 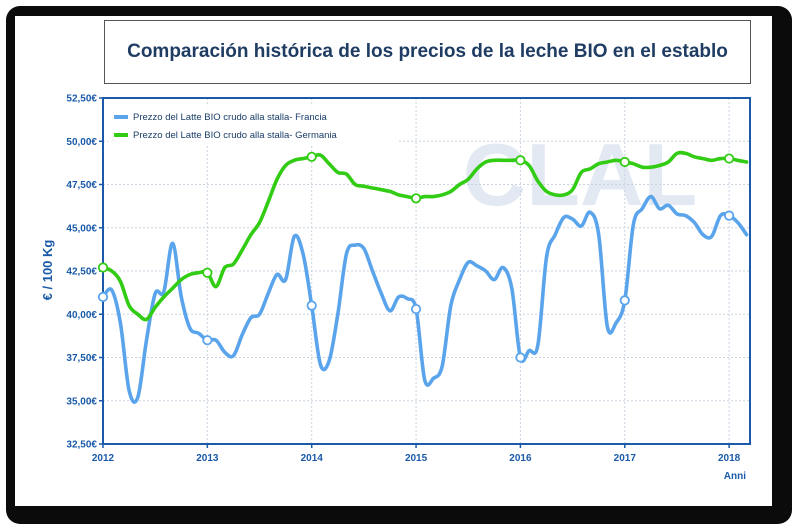 I want to click on x-tick-label: 2015, so click(x=416, y=458).